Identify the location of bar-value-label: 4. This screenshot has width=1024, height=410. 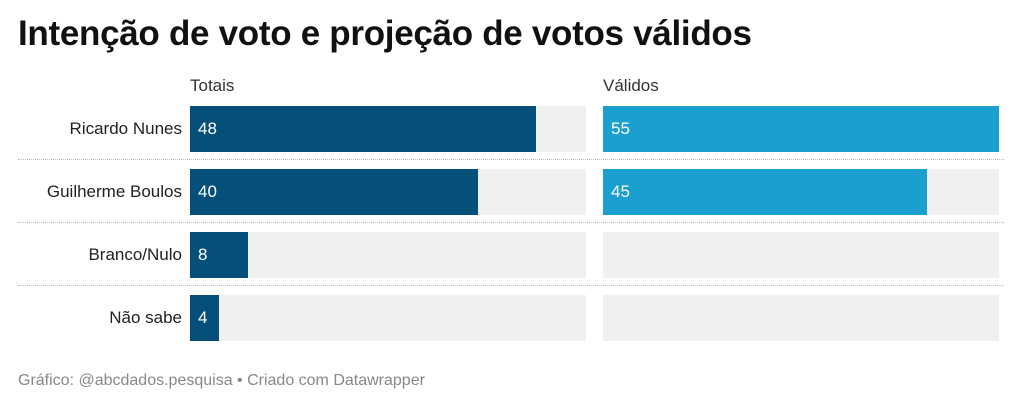
(203, 317).